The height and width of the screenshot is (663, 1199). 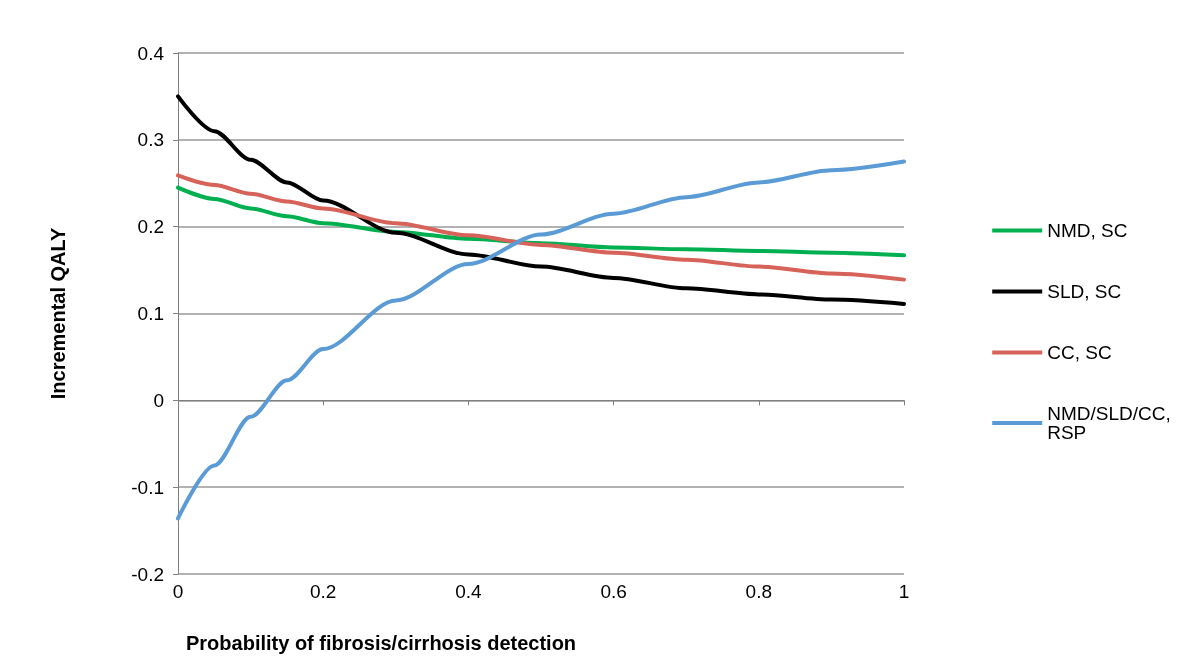 What do you see at coordinates (151, 53) in the screenshot?
I see `y-tick-label: 0.4` at bounding box center [151, 53].